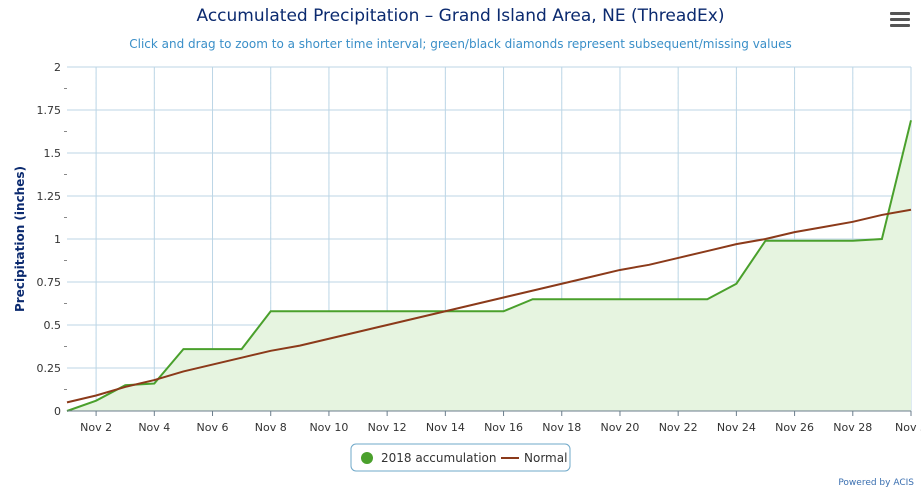  I want to click on y-tick-label: 0.5, so click(53, 325).